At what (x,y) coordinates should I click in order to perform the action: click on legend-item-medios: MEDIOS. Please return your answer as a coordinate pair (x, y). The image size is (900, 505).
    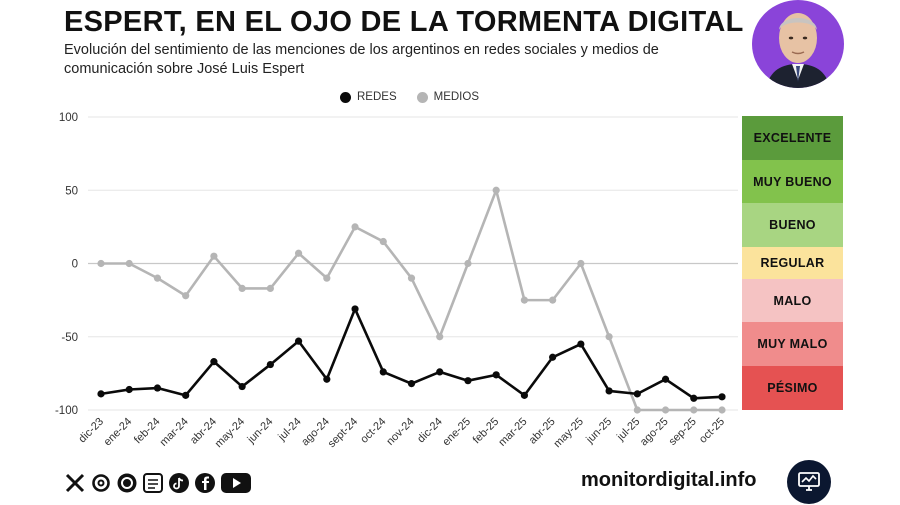
    Looking at the image, I should click on (447, 97).